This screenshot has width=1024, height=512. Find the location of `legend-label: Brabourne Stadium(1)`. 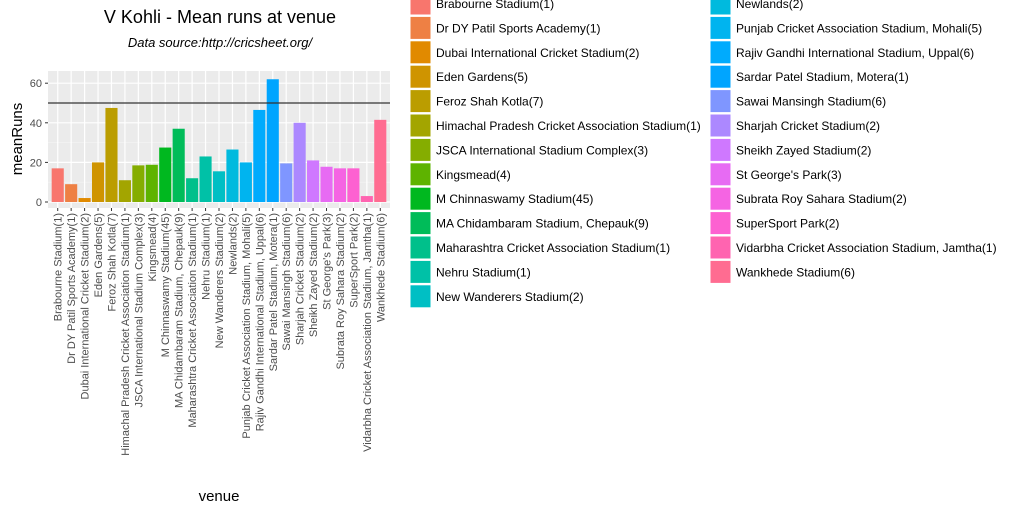

legend-label: Brabourne Stadium(1) is located at coordinates (495, 5).